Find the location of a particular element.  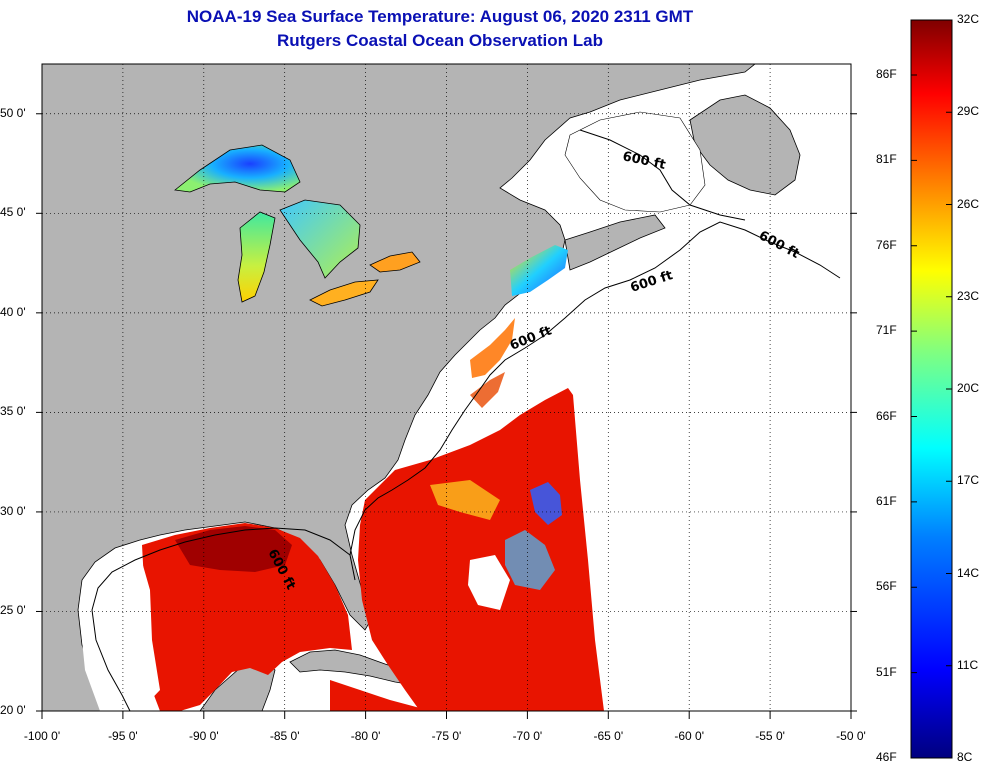

lon-tick-label: -50 0' is located at coordinates (851, 736).